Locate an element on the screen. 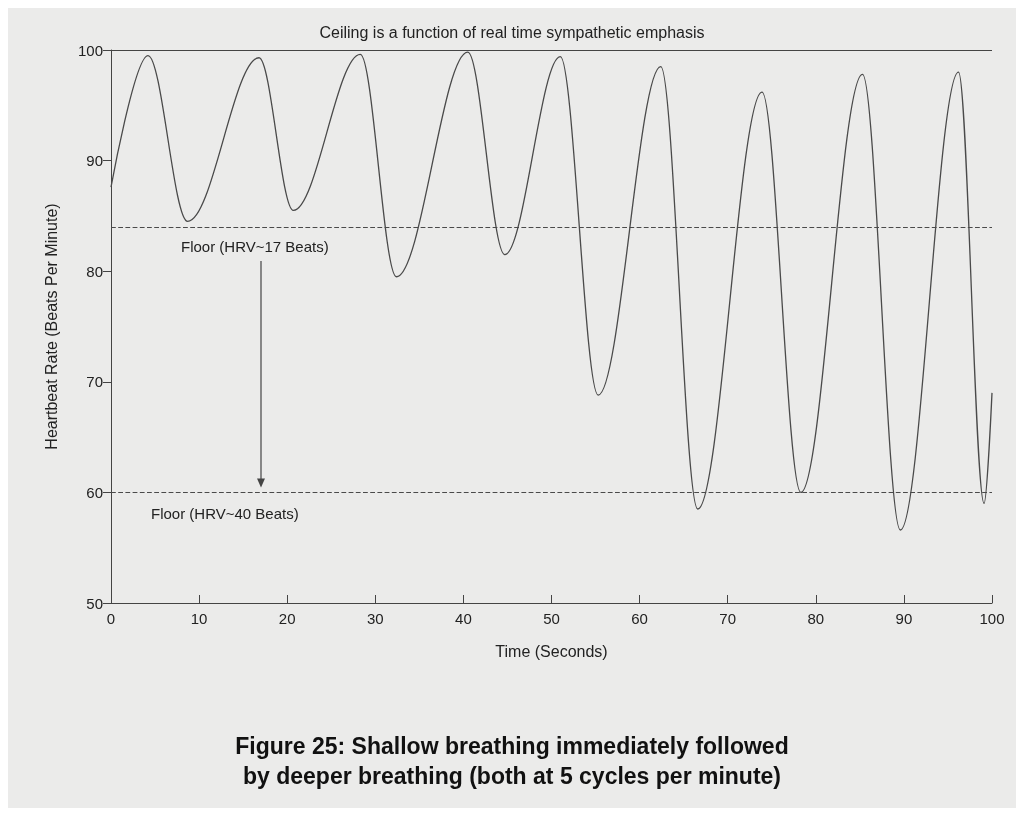 The height and width of the screenshot is (819, 1024). x-tick-label: 10 is located at coordinates (199, 618).